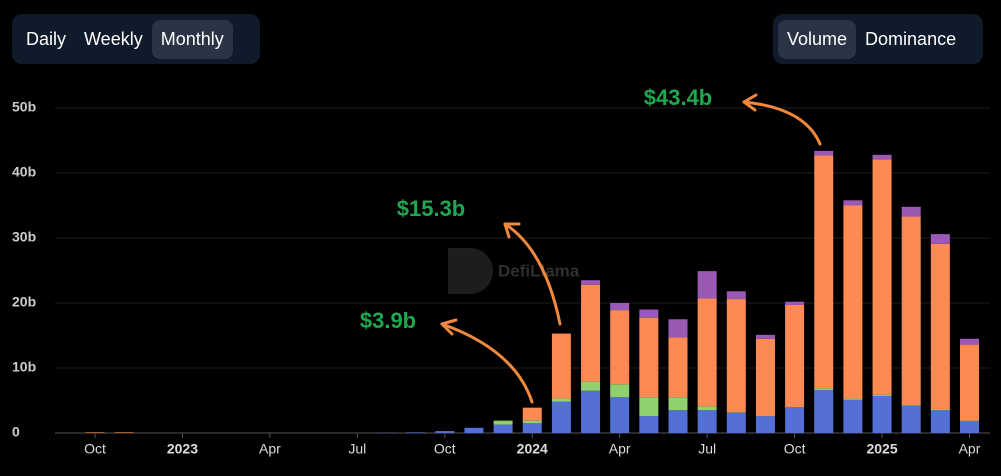  What do you see at coordinates (539, 270) in the screenshot?
I see `watermark-text: DefiLlama` at bounding box center [539, 270].